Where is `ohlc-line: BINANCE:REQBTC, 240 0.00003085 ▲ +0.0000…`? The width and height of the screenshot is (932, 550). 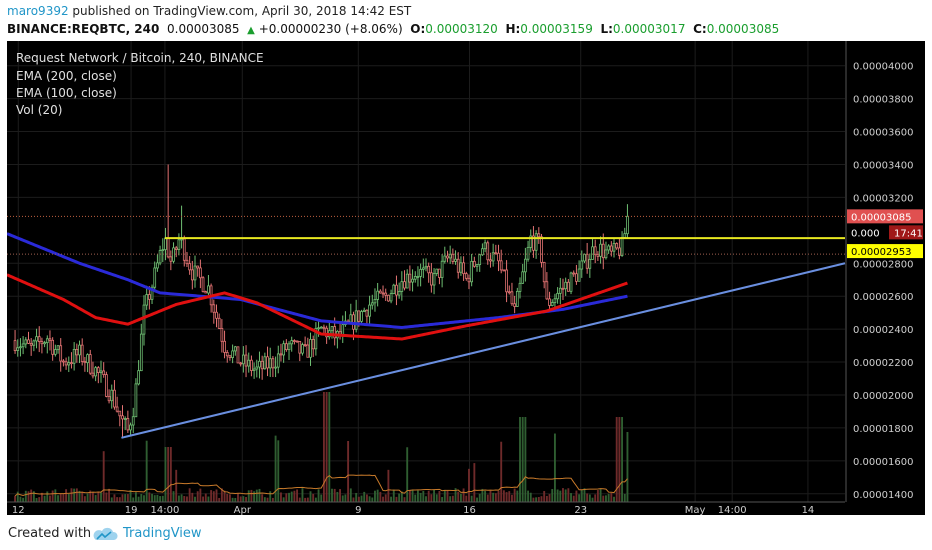 ohlc-line: BINANCE:REQBTC, 240 0.00003085 ▲ +0.0000… is located at coordinates (393, 29).